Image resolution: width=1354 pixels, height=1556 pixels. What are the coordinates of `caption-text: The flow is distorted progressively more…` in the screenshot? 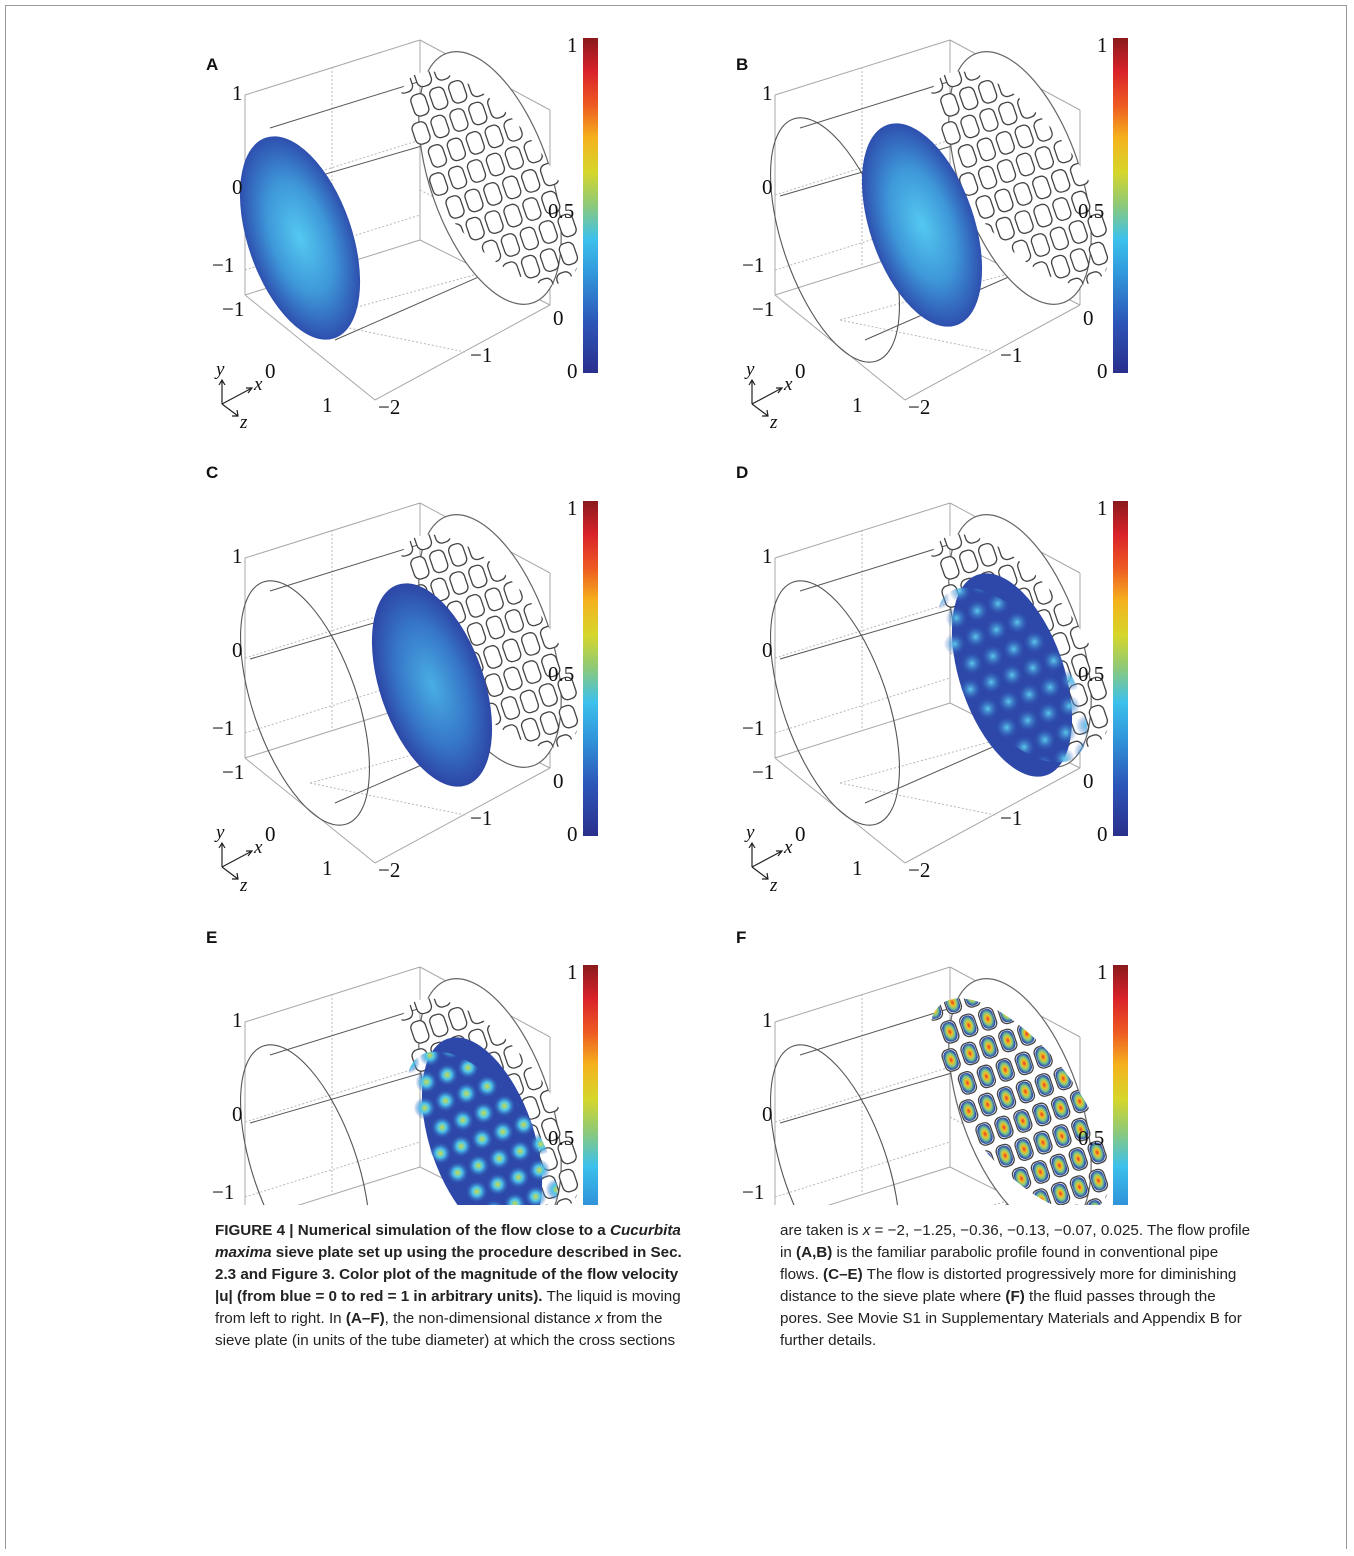 It's located at (1008, 1285).